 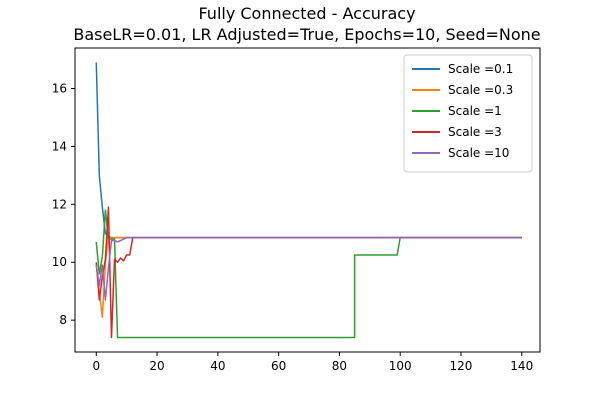 What do you see at coordinates (306, 13) in the screenshot?
I see `chart-title: Fully Connected - Accuracy` at bounding box center [306, 13].